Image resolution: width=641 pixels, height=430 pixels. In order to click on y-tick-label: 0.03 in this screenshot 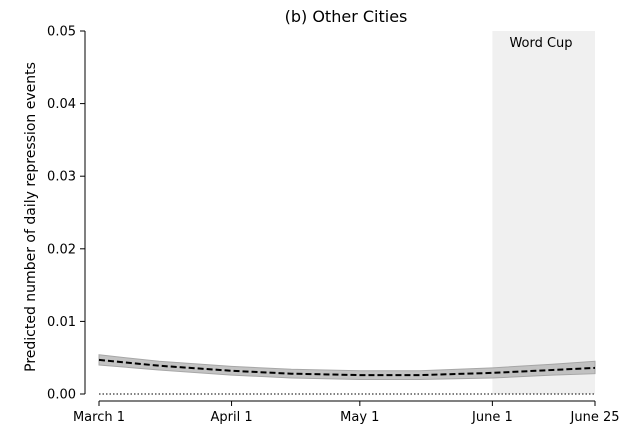, I will do `click(61, 177)`.